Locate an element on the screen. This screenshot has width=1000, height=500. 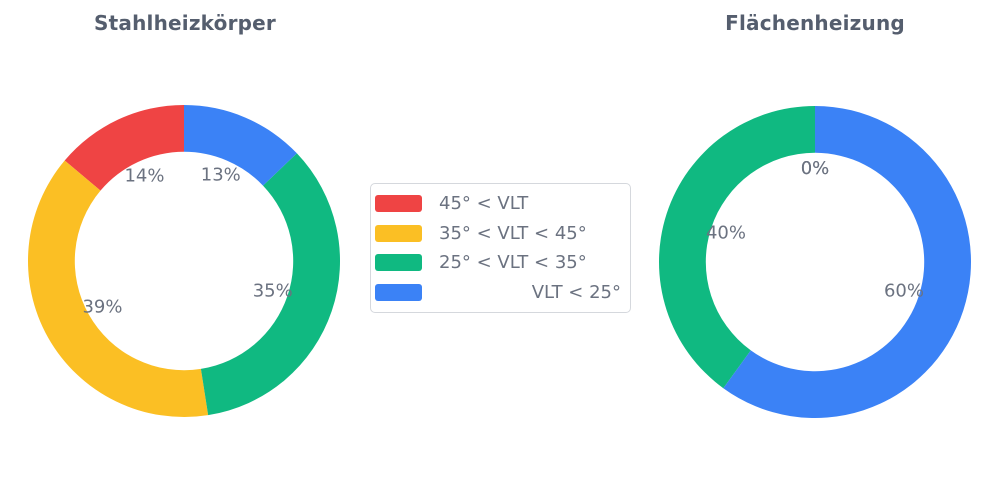
legend-swatch-red is located at coordinates (398, 204).